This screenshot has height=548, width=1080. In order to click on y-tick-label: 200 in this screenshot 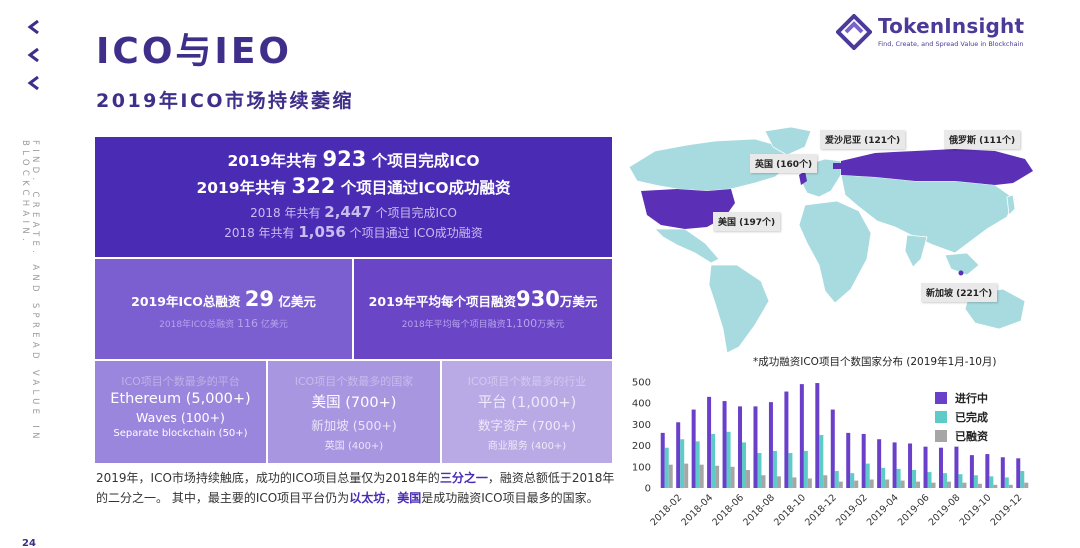, I will do `click(641, 446)`.